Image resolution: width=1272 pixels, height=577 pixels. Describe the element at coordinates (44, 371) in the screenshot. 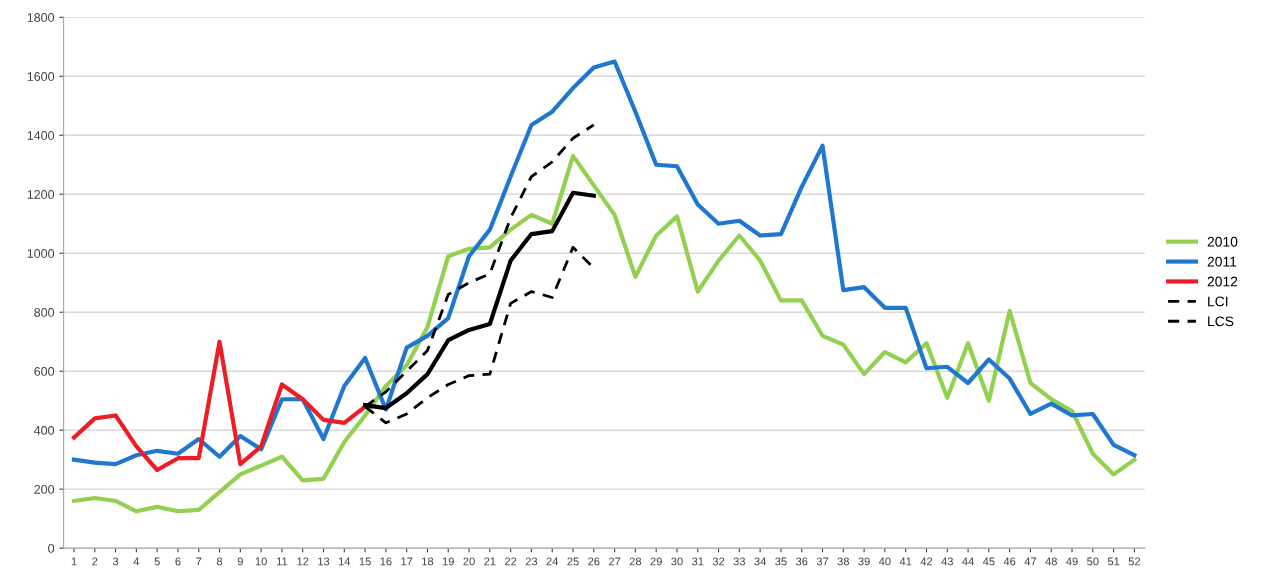

I see `y-tick-label: 600` at that location.